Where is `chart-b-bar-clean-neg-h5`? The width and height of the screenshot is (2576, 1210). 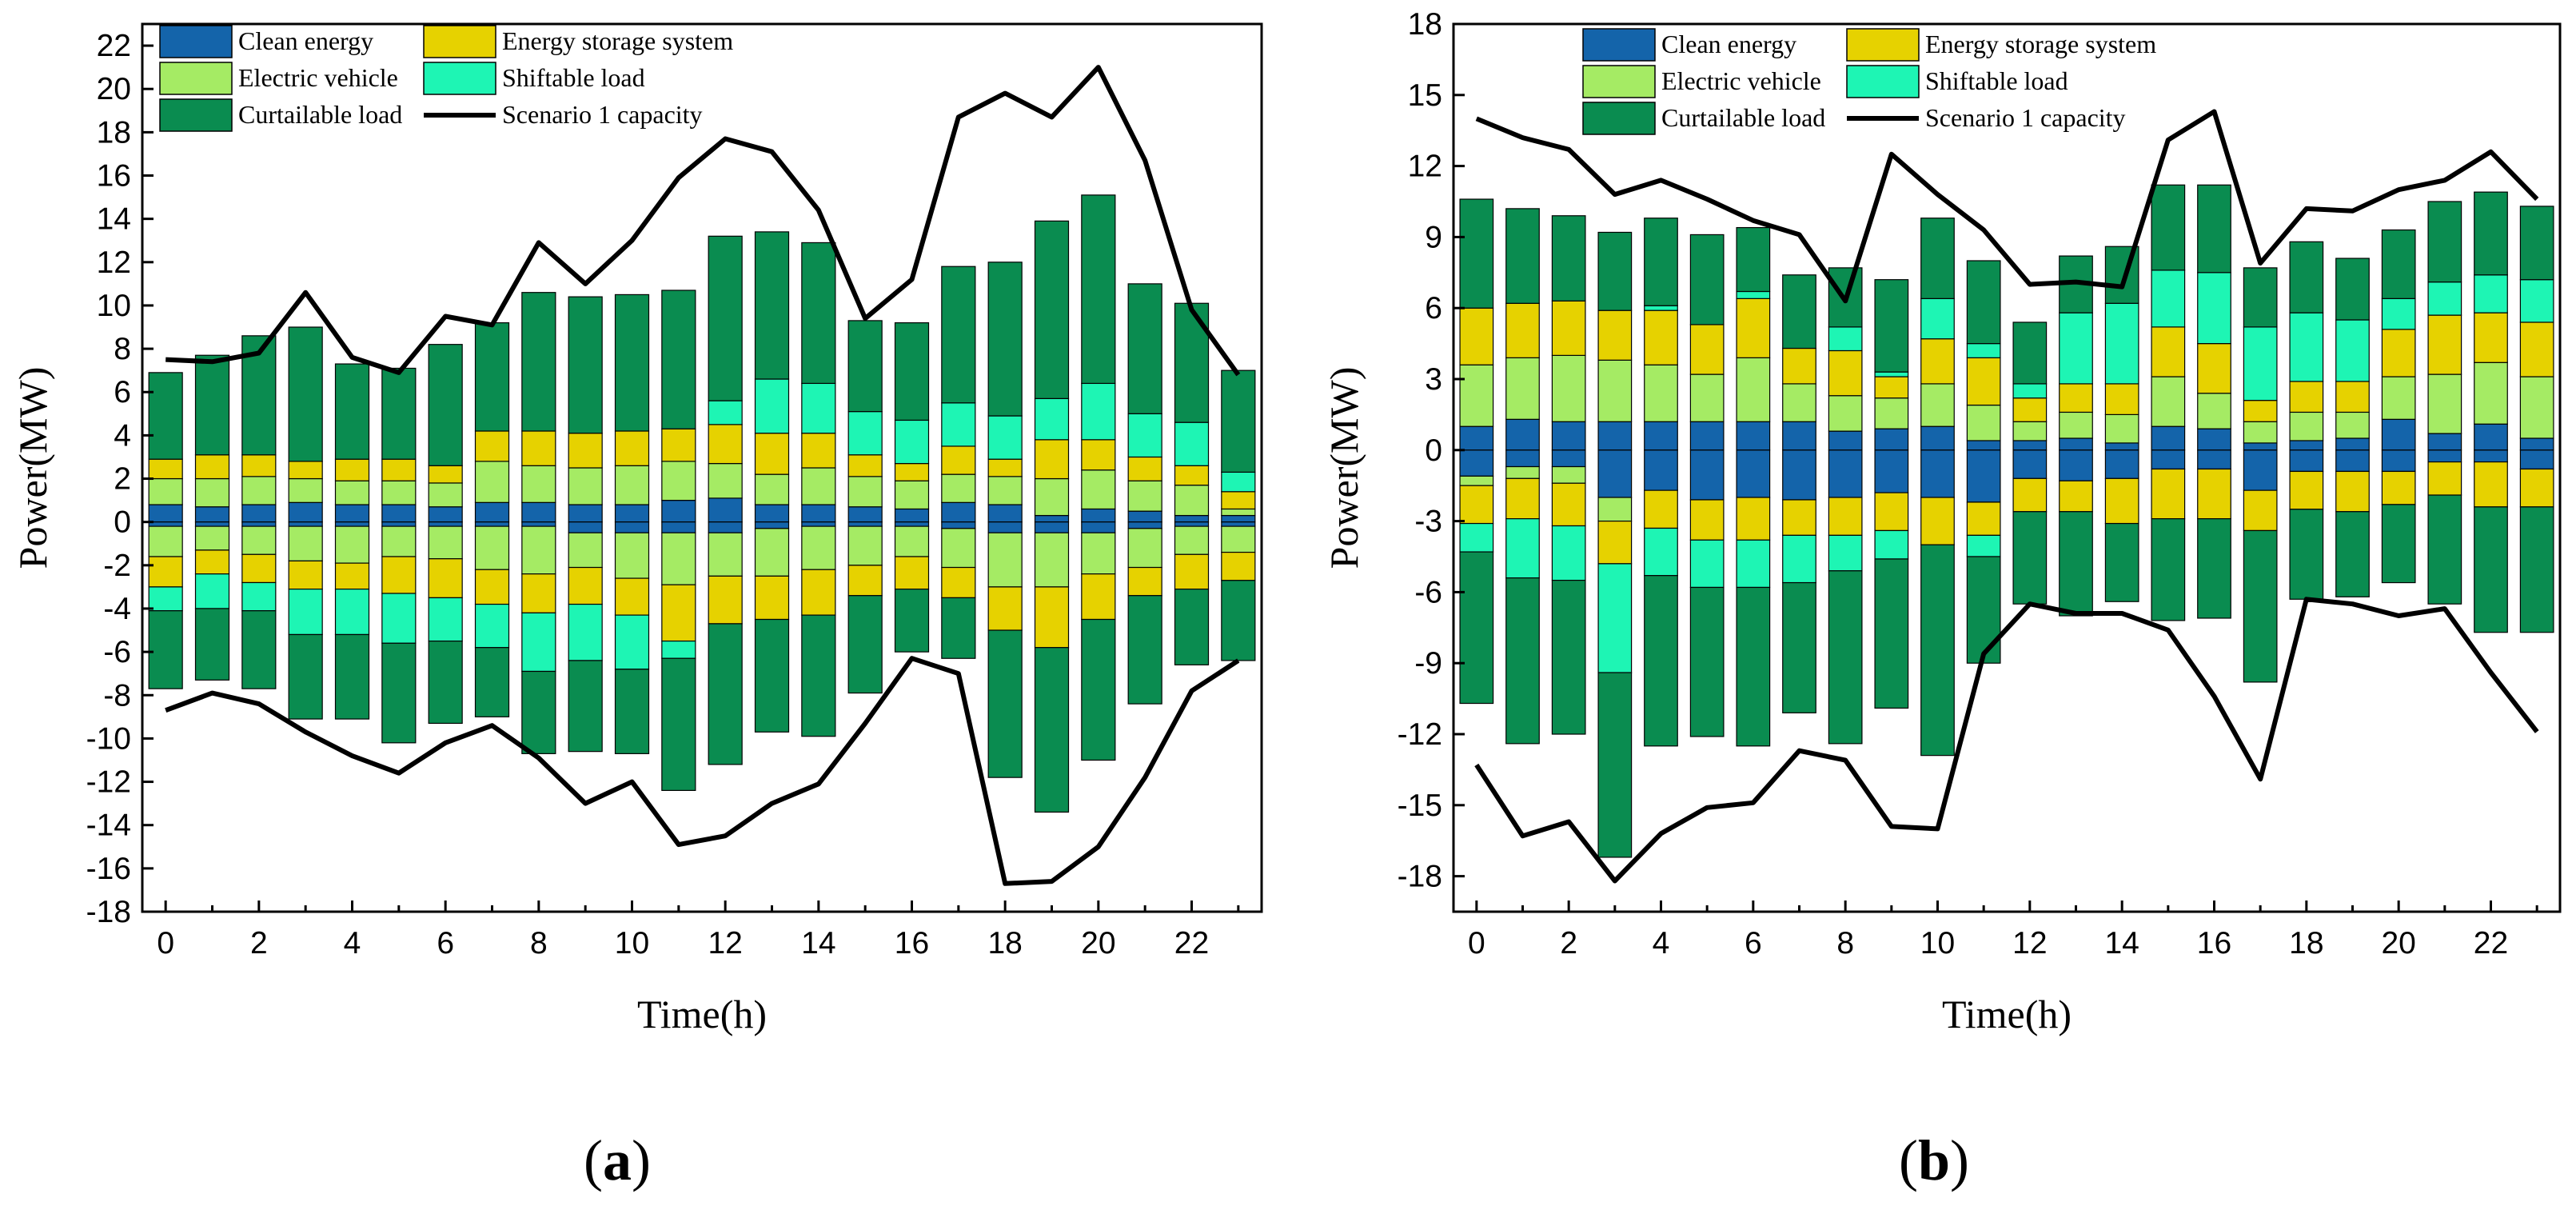
chart-b-bar-clean-neg-h5 is located at coordinates (1707, 475).